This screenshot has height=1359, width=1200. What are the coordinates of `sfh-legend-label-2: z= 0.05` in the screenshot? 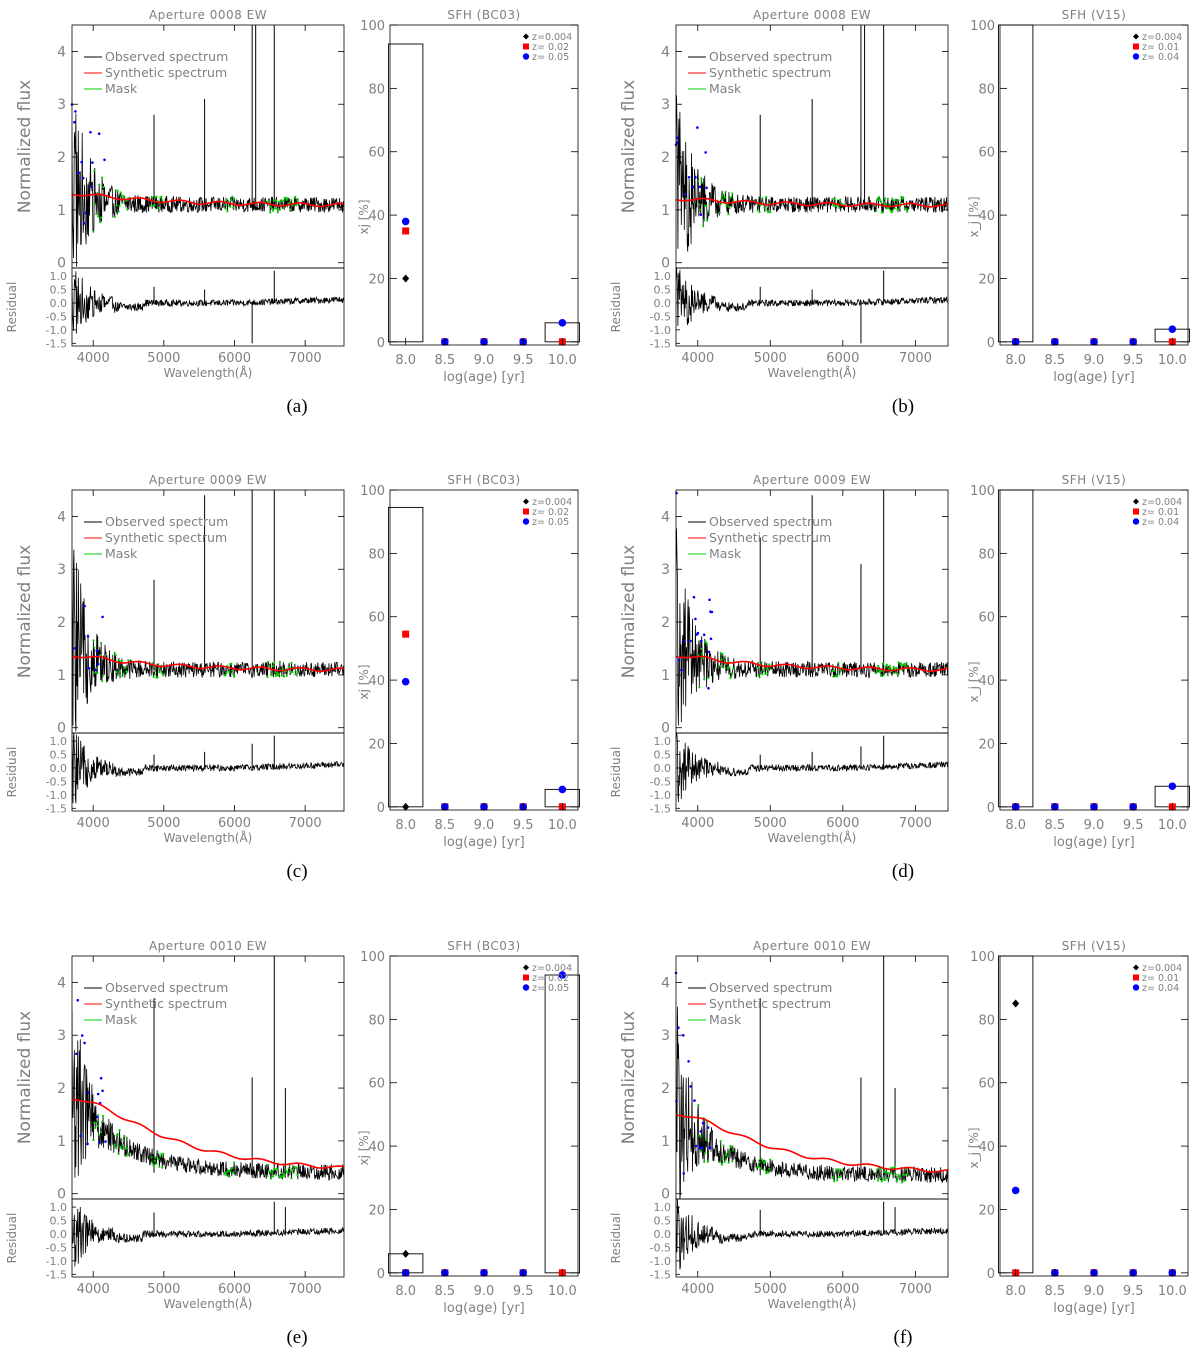 It's located at (550, 57).